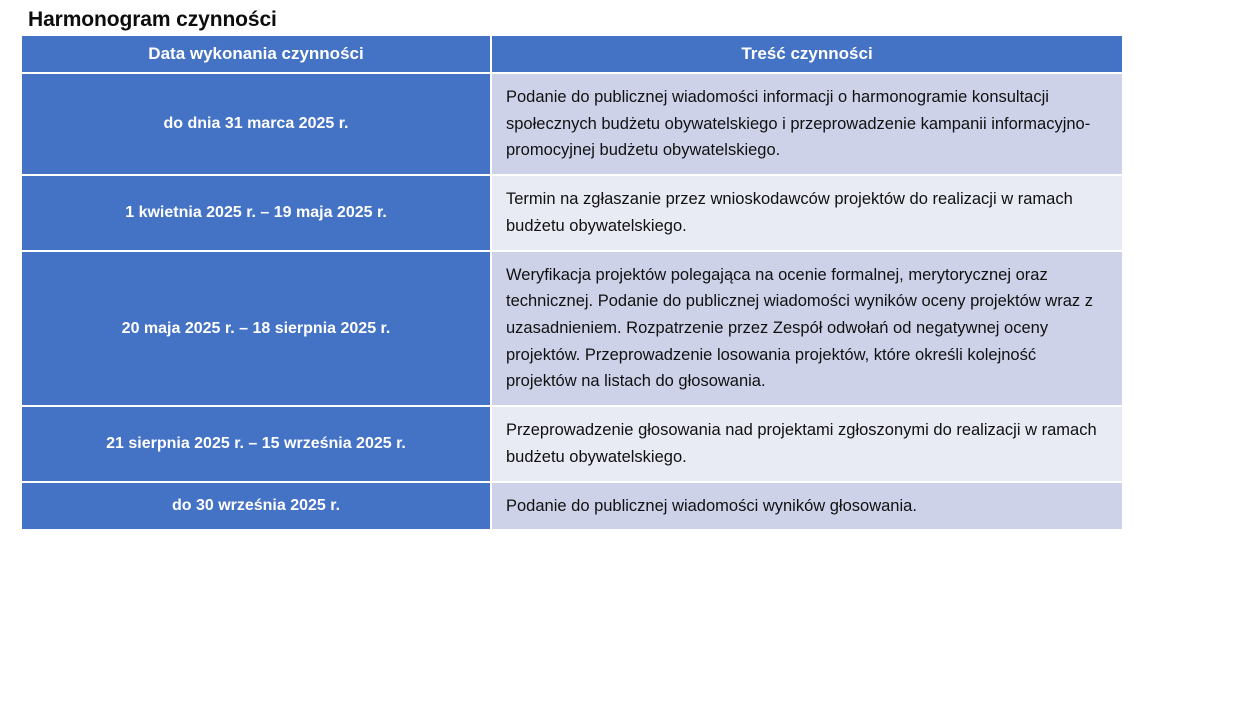 This screenshot has width=1260, height=709. Describe the element at coordinates (152, 19) in the screenshot. I see `page-title: Harmonogram czynności` at that location.